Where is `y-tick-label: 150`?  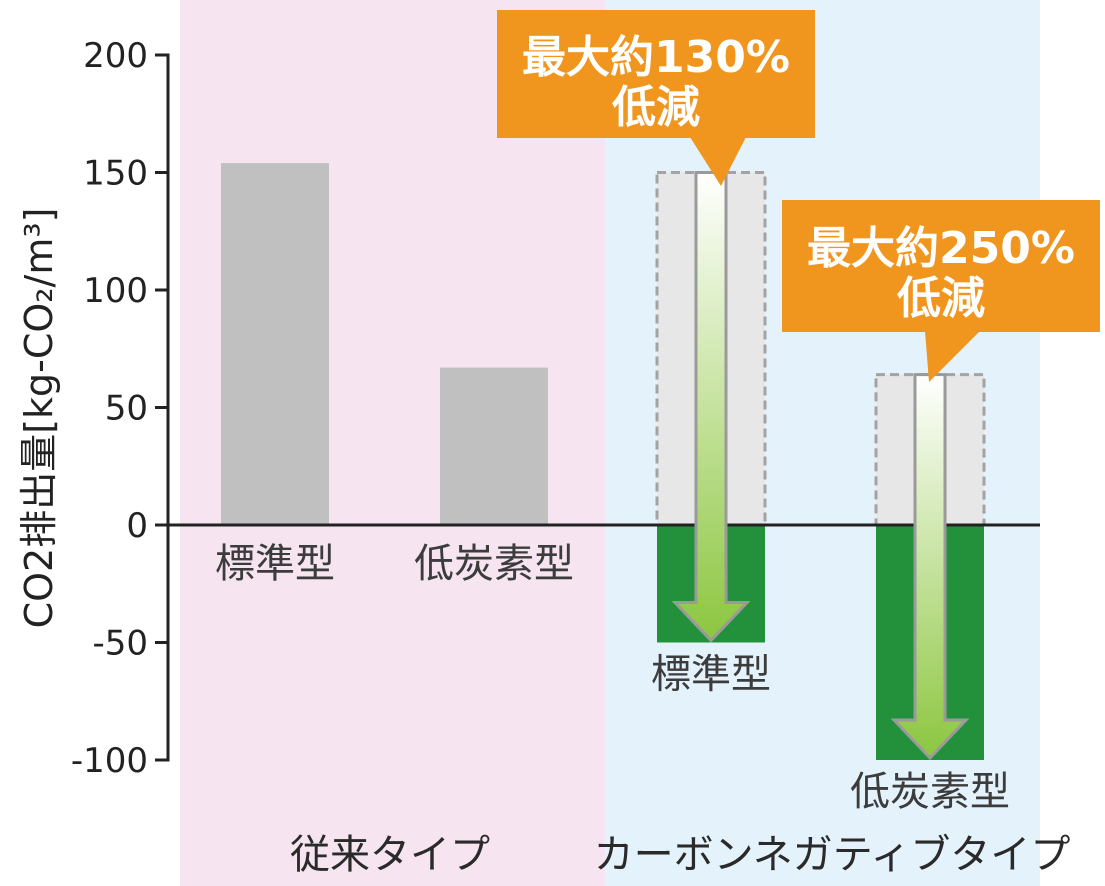 y-tick-label: 150 is located at coordinates (115, 174).